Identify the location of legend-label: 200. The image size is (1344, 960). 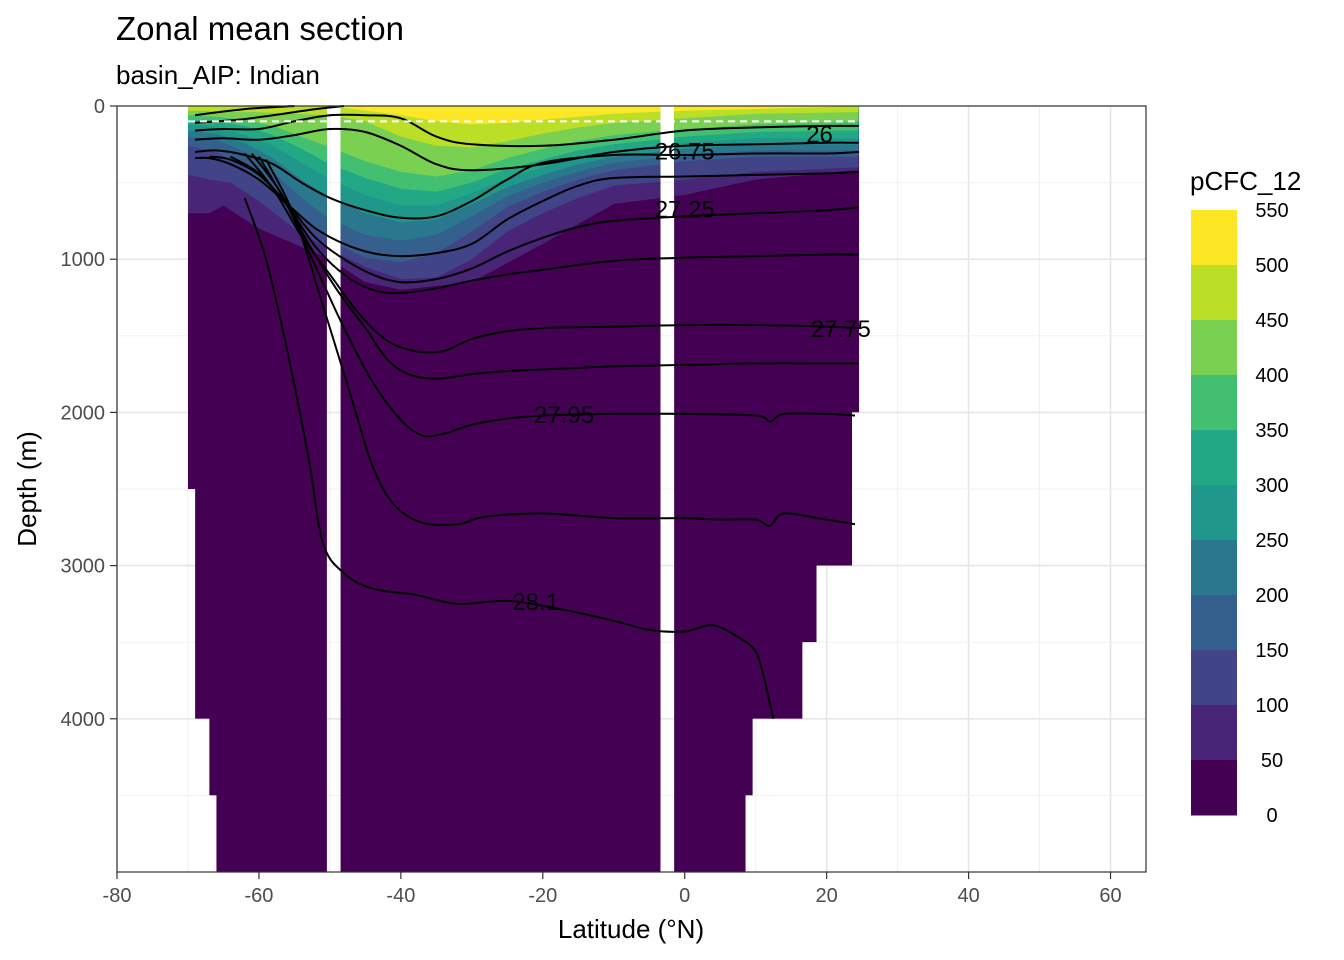
(1271, 596).